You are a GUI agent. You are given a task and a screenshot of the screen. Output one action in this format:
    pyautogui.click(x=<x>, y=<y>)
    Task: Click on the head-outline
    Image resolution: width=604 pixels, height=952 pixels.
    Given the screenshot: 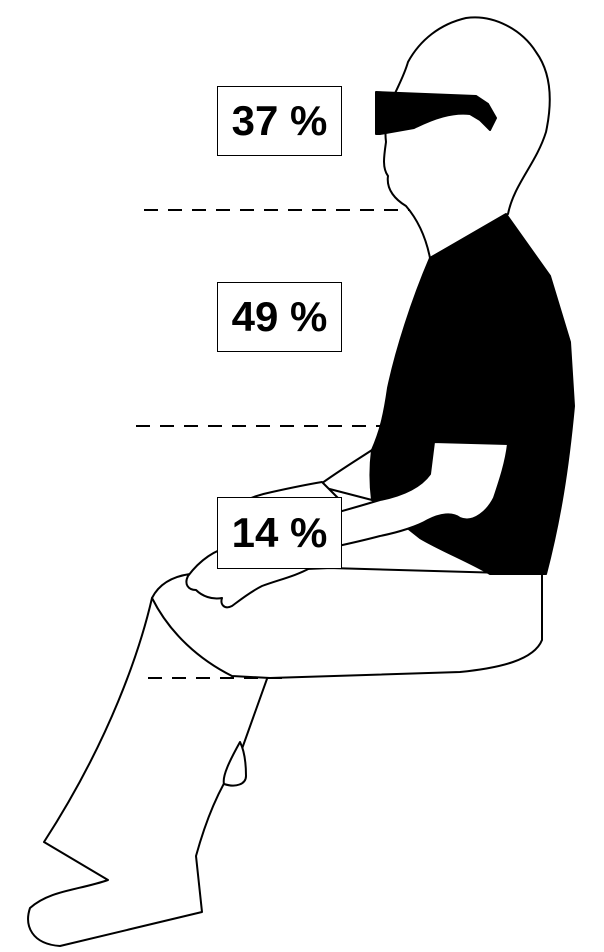 What is the action you would take?
    pyautogui.click(x=467, y=137)
    